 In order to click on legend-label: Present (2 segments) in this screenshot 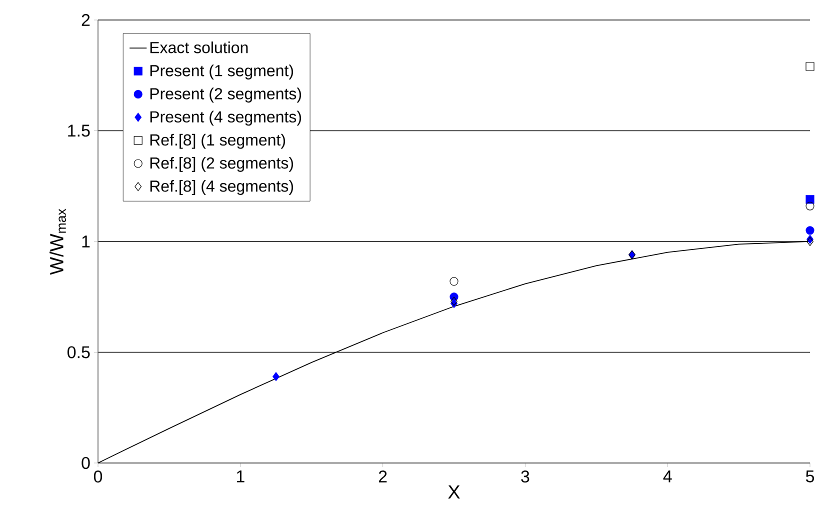, I will do `click(226, 95)`.